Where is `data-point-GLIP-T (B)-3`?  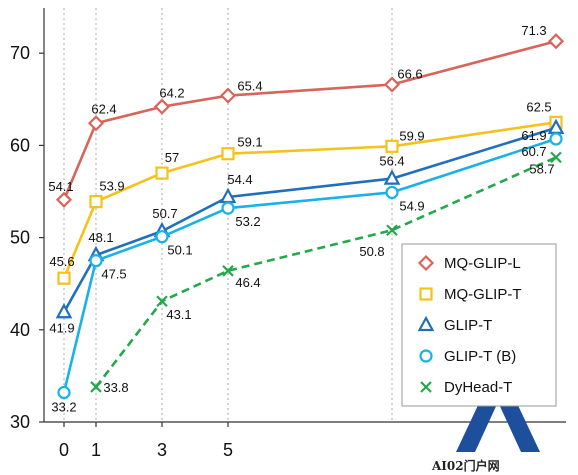
data-point-GLIP-T (B)-3 is located at coordinates (162, 237).